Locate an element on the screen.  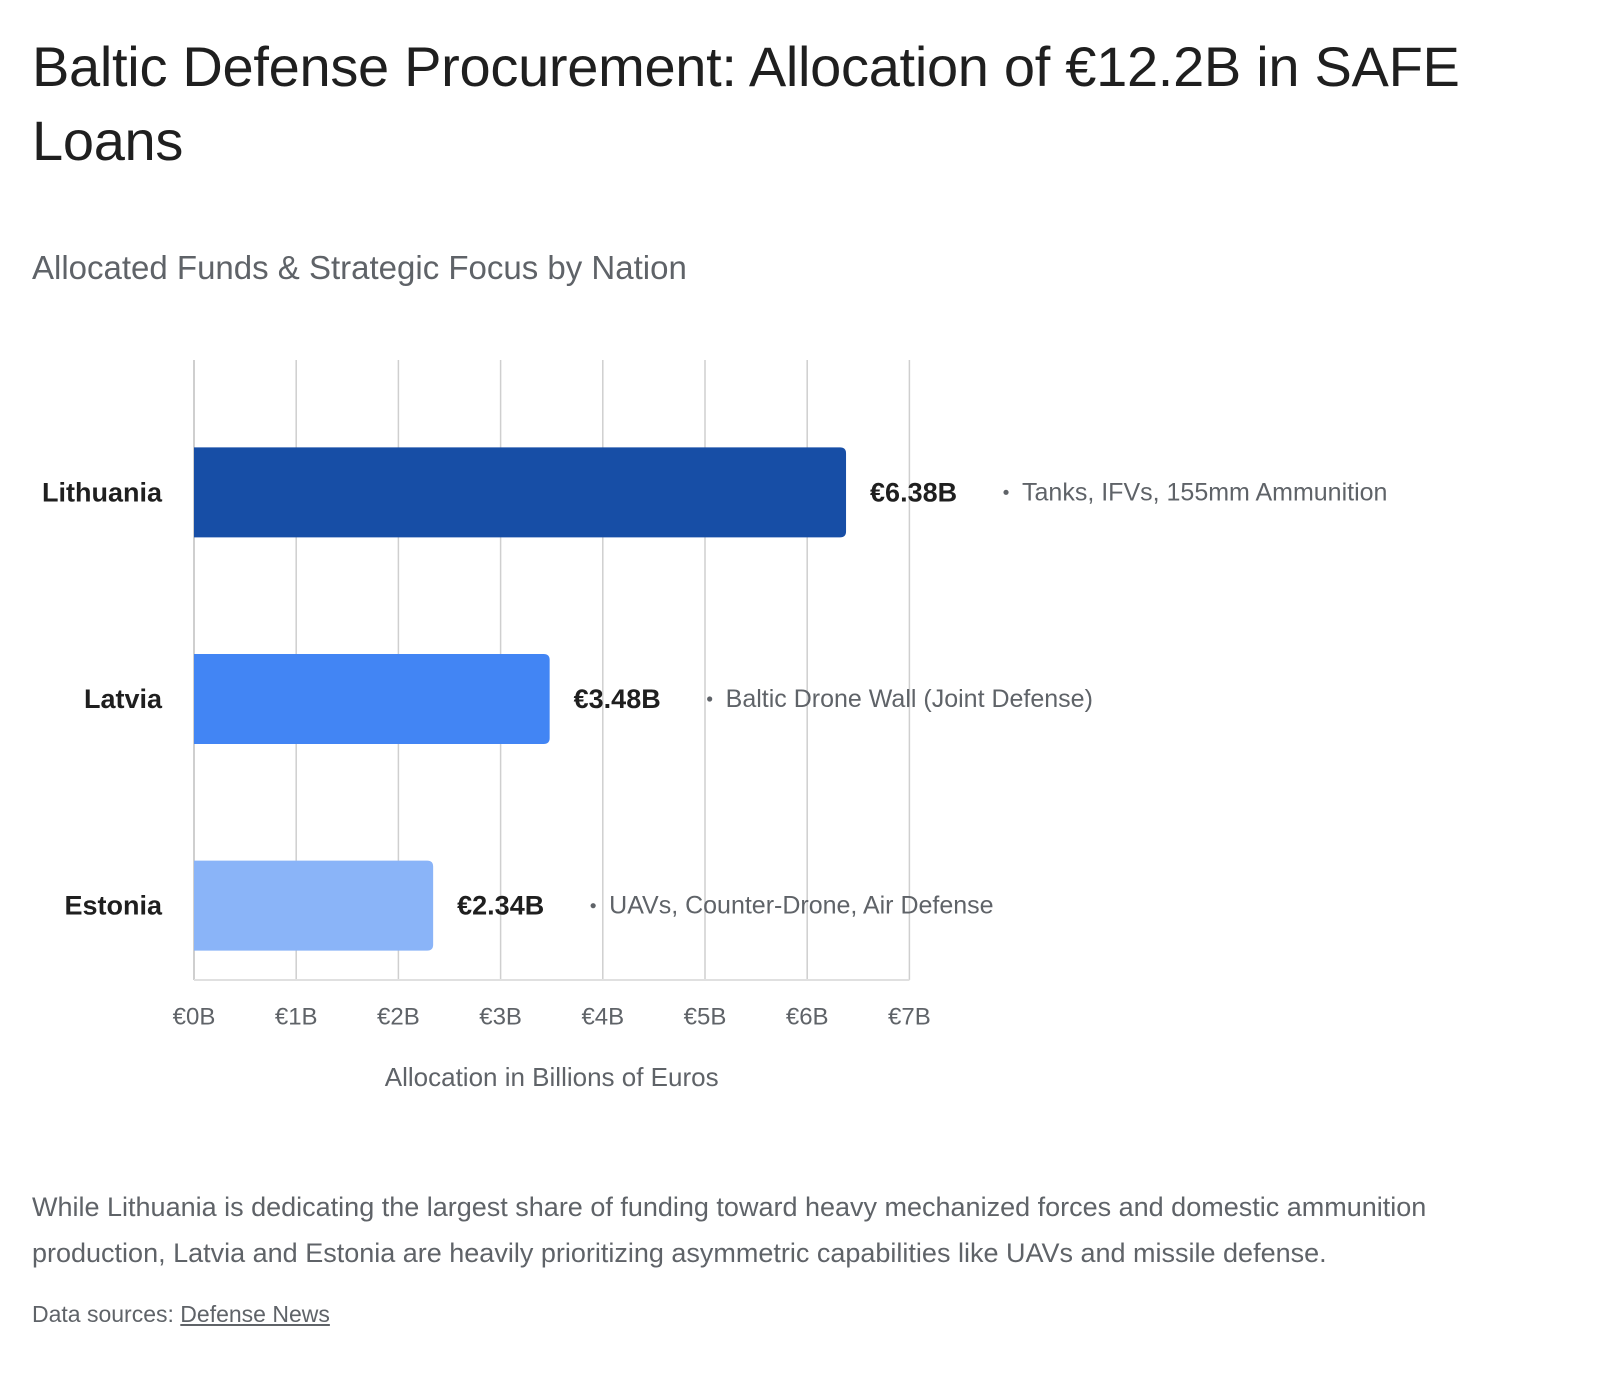
data-sources-prefix: Data sources: is located at coordinates (106, 1314).